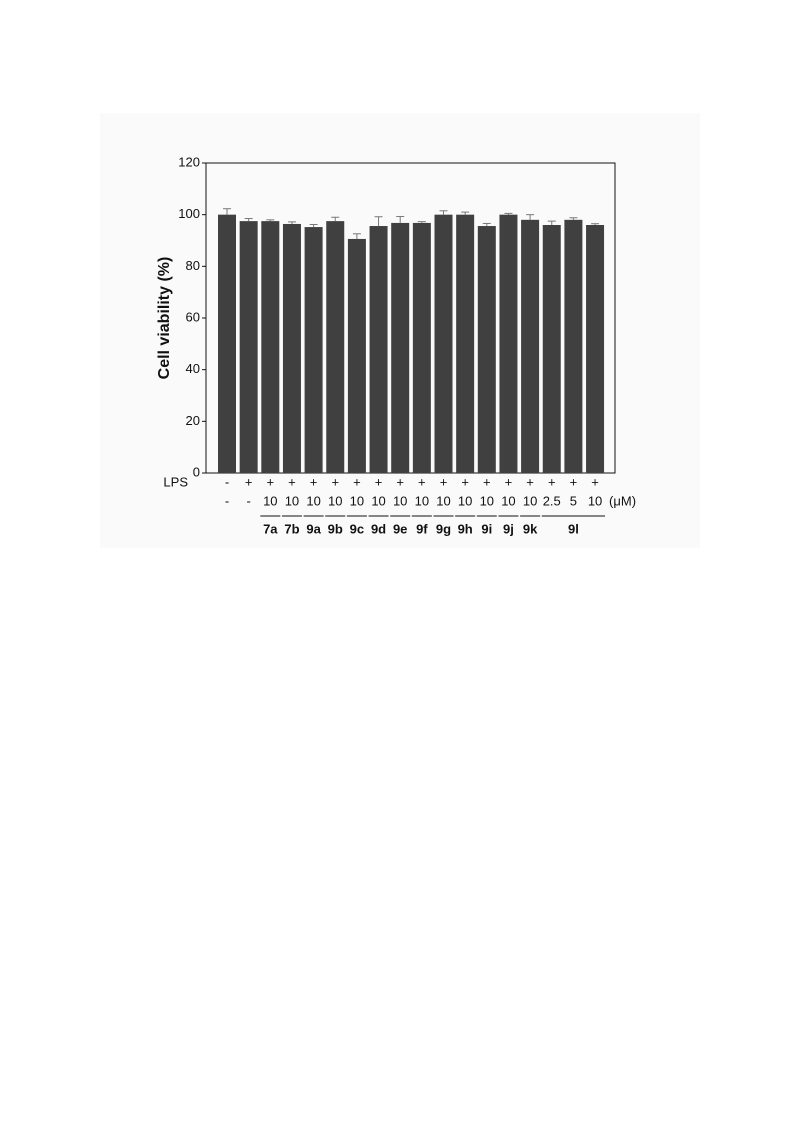  I want to click on compound-label: 9g, so click(443, 528).